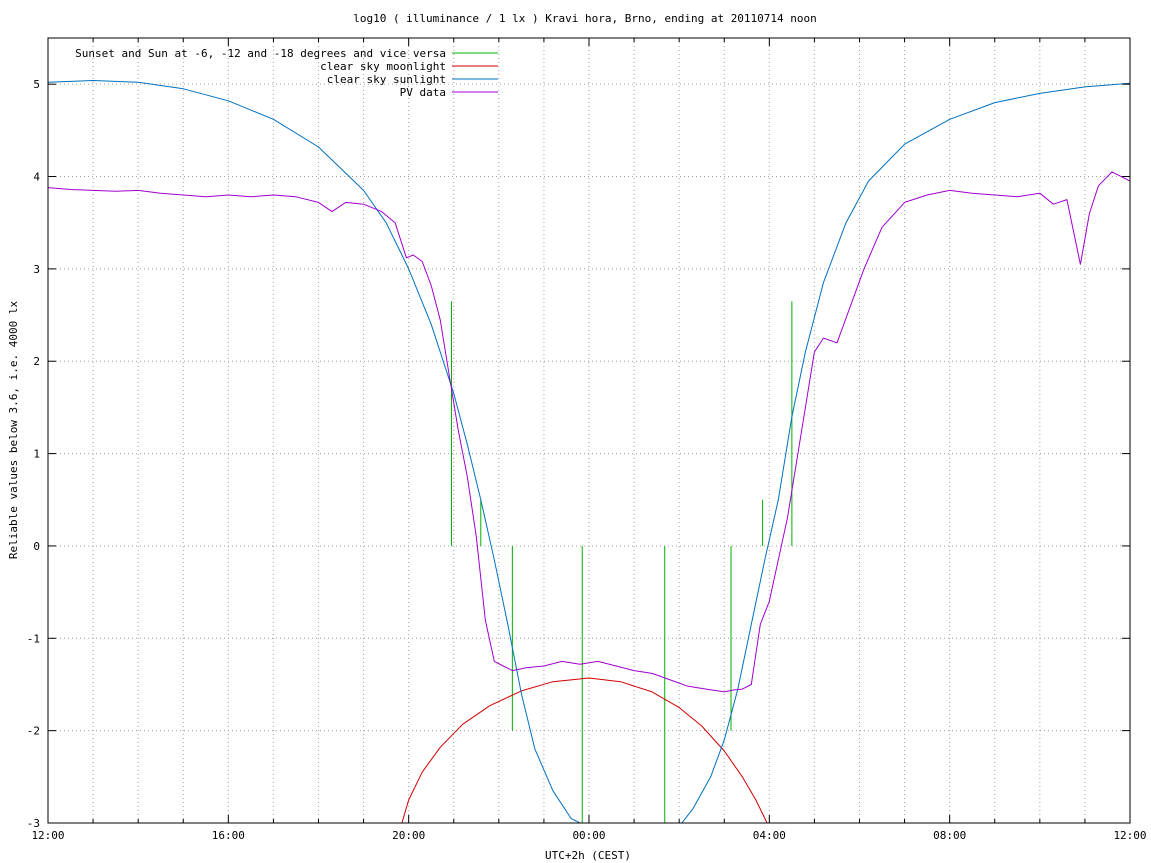 The width and height of the screenshot is (1151, 863). I want to click on y-tick-label: -3, so click(33, 823).